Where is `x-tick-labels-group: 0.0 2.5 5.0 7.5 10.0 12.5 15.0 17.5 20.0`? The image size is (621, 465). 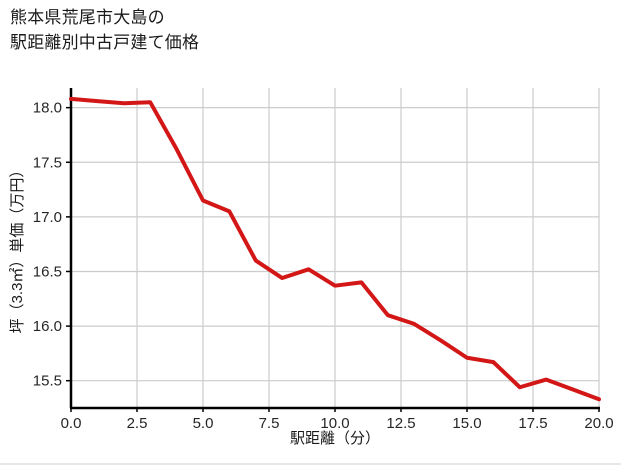 x-tick-labels-group: 0.0 2.5 5.0 7.5 10.0 12.5 15.0 17.5 20.0 is located at coordinates (337, 423).